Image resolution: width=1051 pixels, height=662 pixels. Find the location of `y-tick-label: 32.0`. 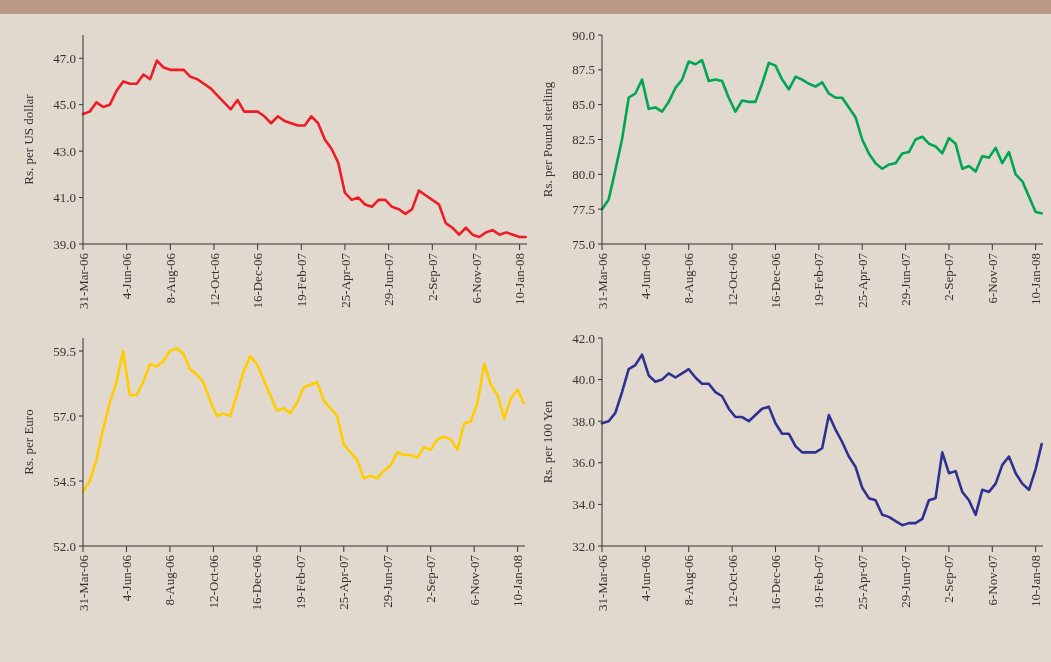

y-tick-label: 32.0 is located at coordinates (583, 546).